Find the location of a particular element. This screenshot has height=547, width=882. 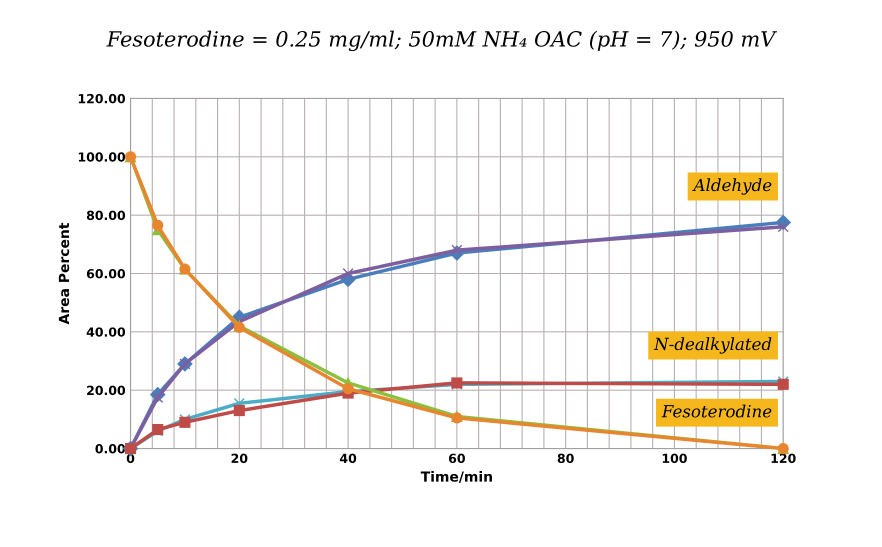

annotation: Aldehyde is located at coordinates (732, 186).